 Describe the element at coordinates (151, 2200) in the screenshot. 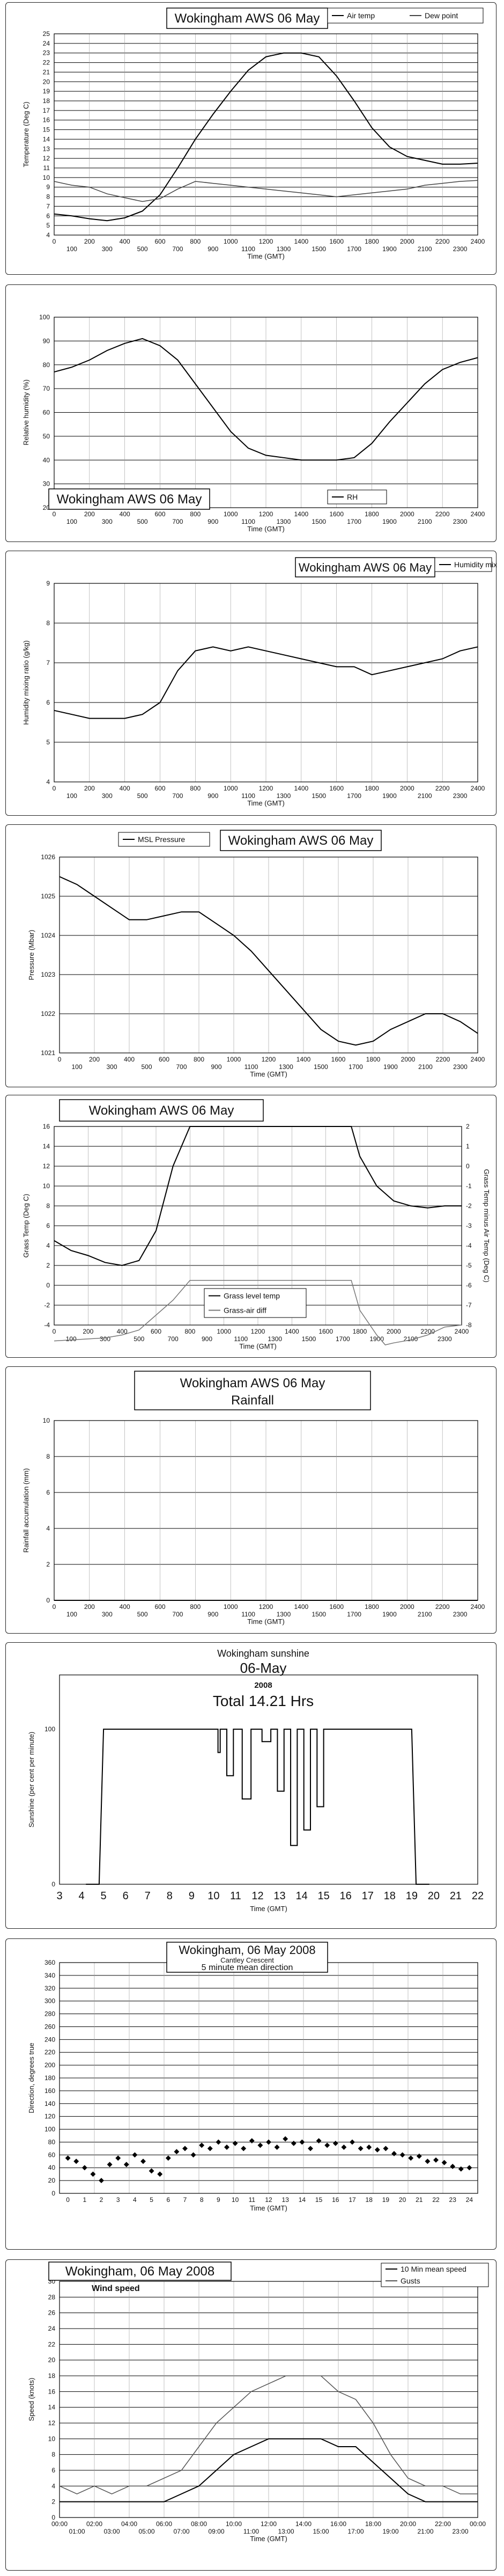

I see `x-tick-label: 5` at that location.